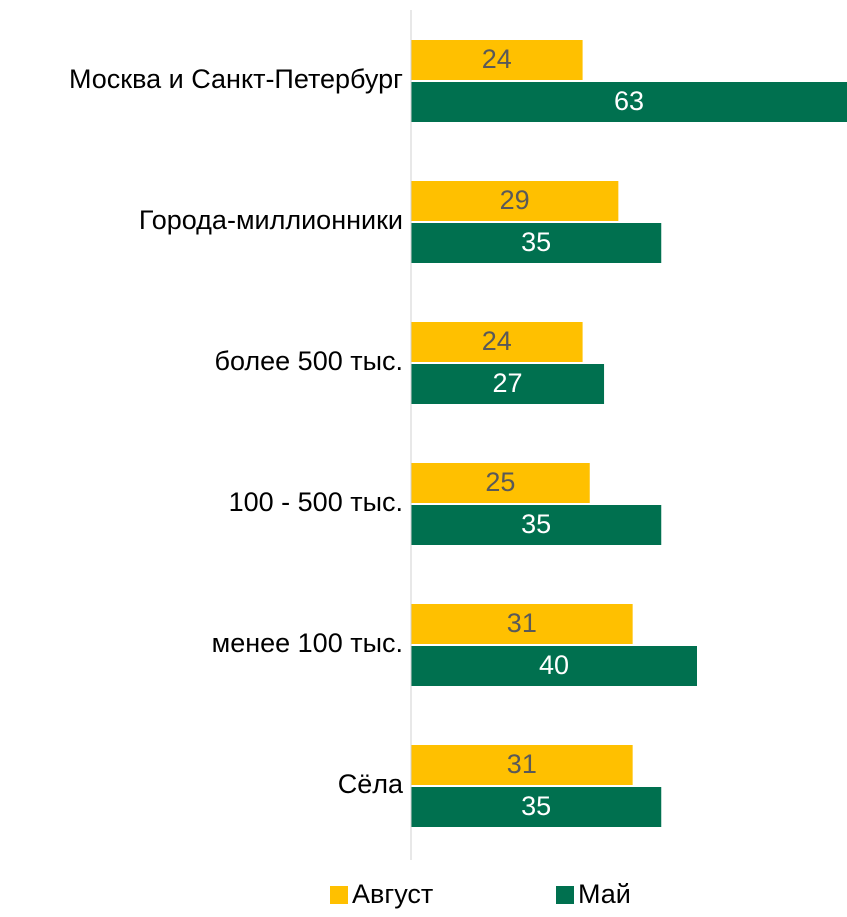 Image resolution: width=847 pixels, height=917 pixels. I want to click on value-label: 63, so click(629, 101).